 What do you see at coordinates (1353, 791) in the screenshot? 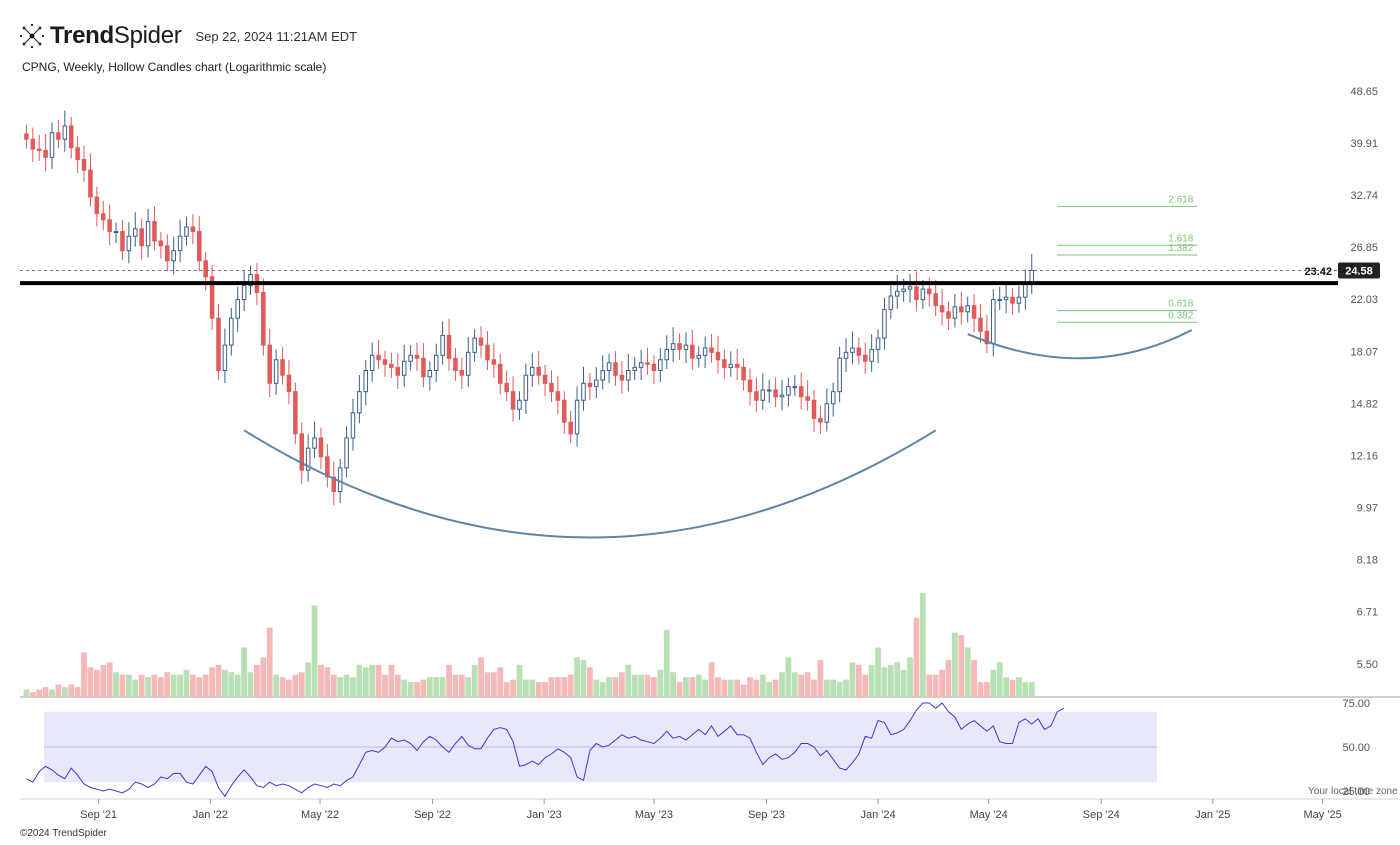
I see `timezone-note: Your local time zone` at bounding box center [1353, 791].